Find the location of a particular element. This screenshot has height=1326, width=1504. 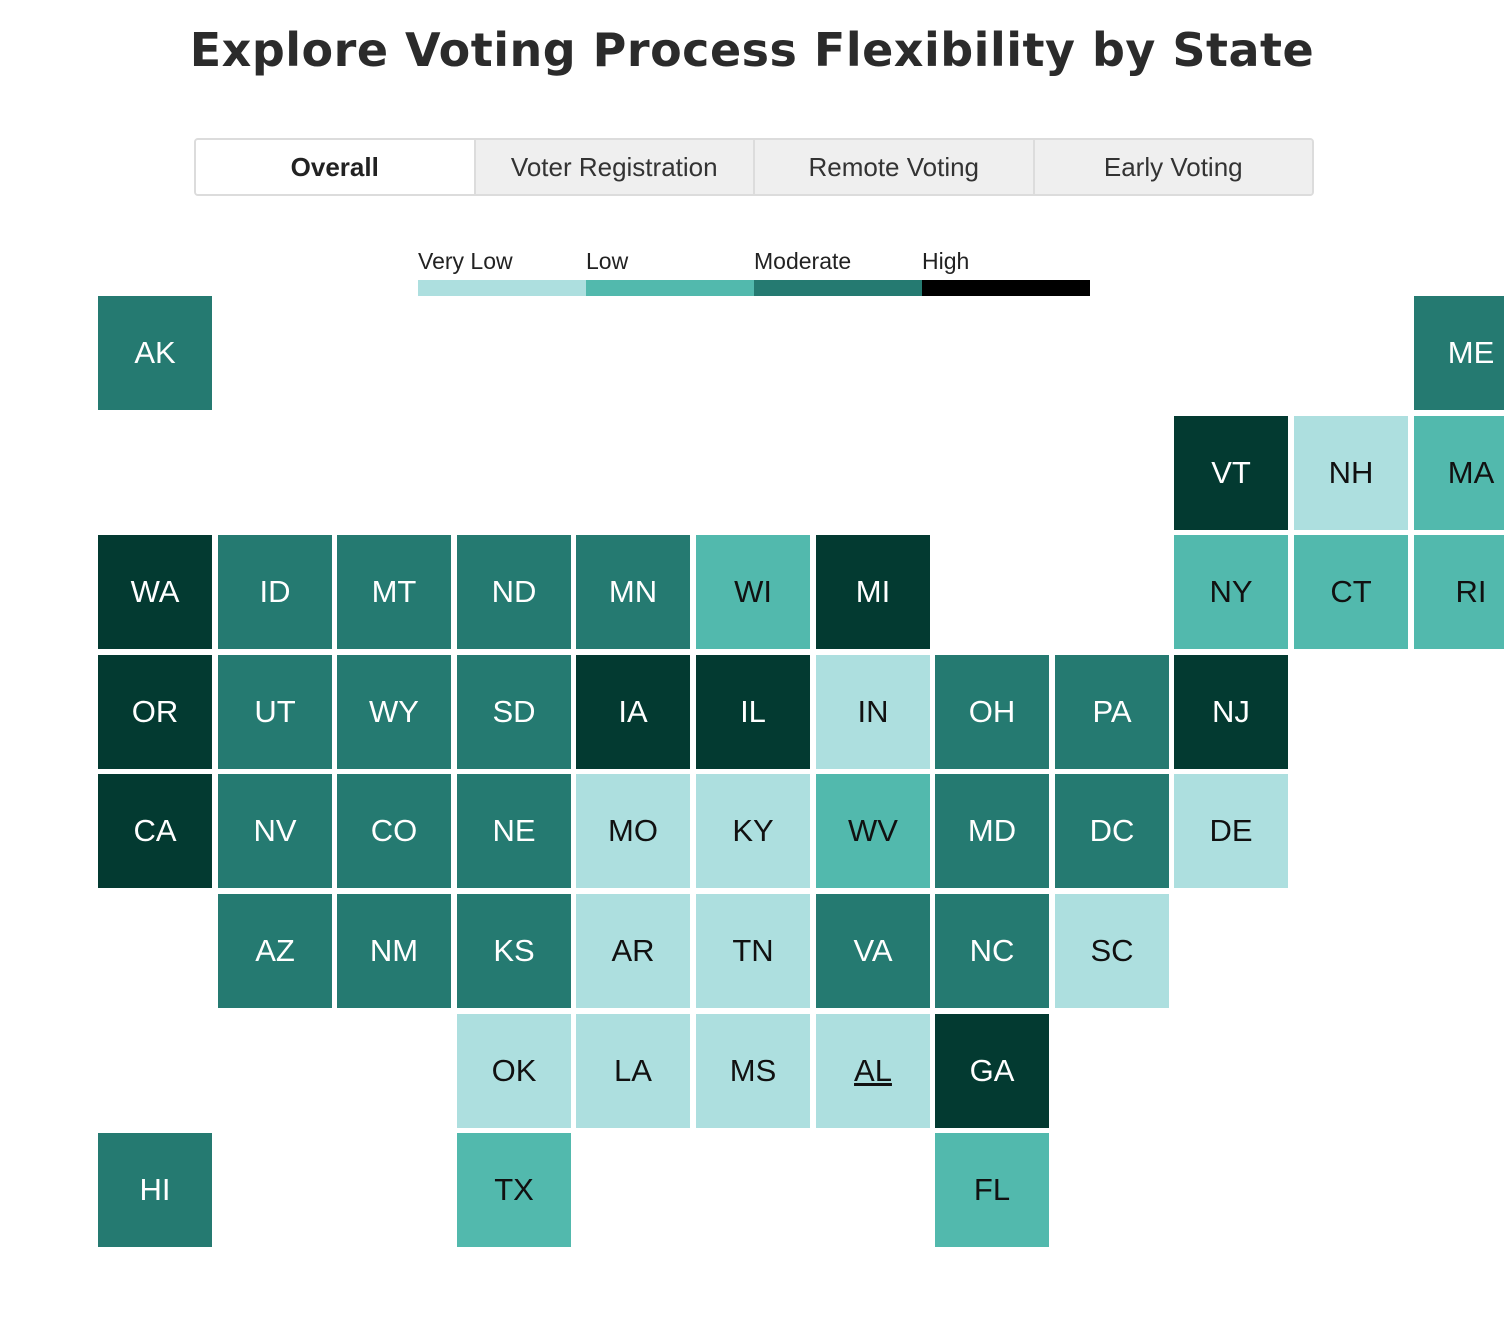

state-tile-in: IN is located at coordinates (873, 712).